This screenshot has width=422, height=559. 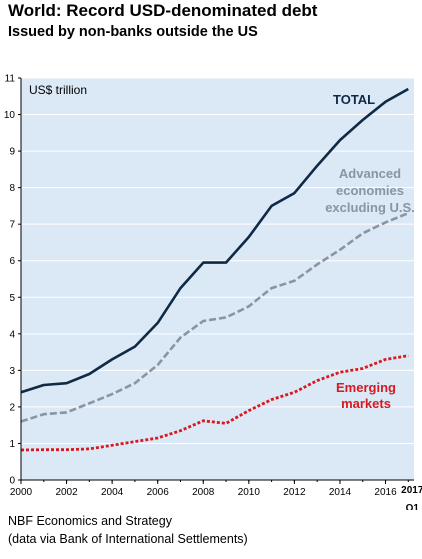 What do you see at coordinates (340, 492) in the screenshot?
I see `x-tick-label: 2014` at bounding box center [340, 492].